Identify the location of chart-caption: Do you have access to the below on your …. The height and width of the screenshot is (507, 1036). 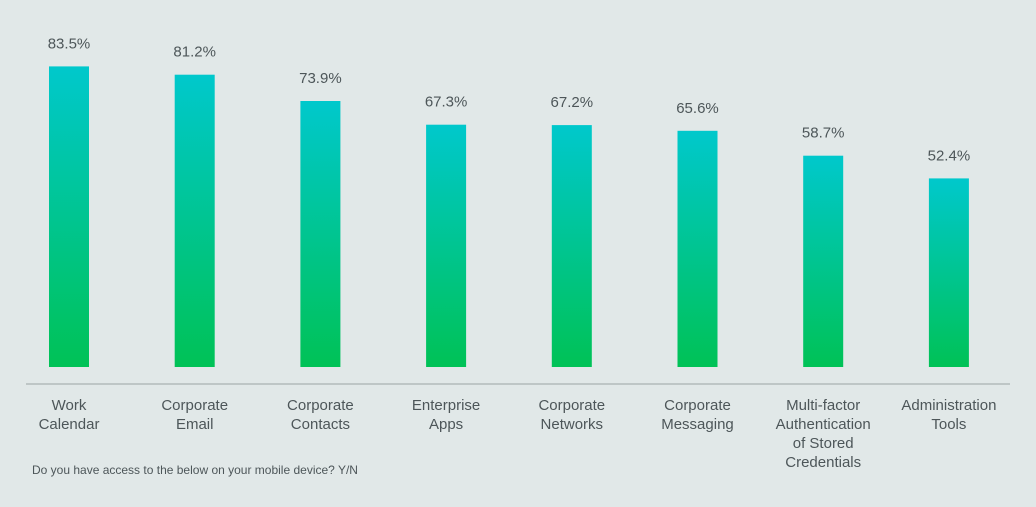
(195, 470).